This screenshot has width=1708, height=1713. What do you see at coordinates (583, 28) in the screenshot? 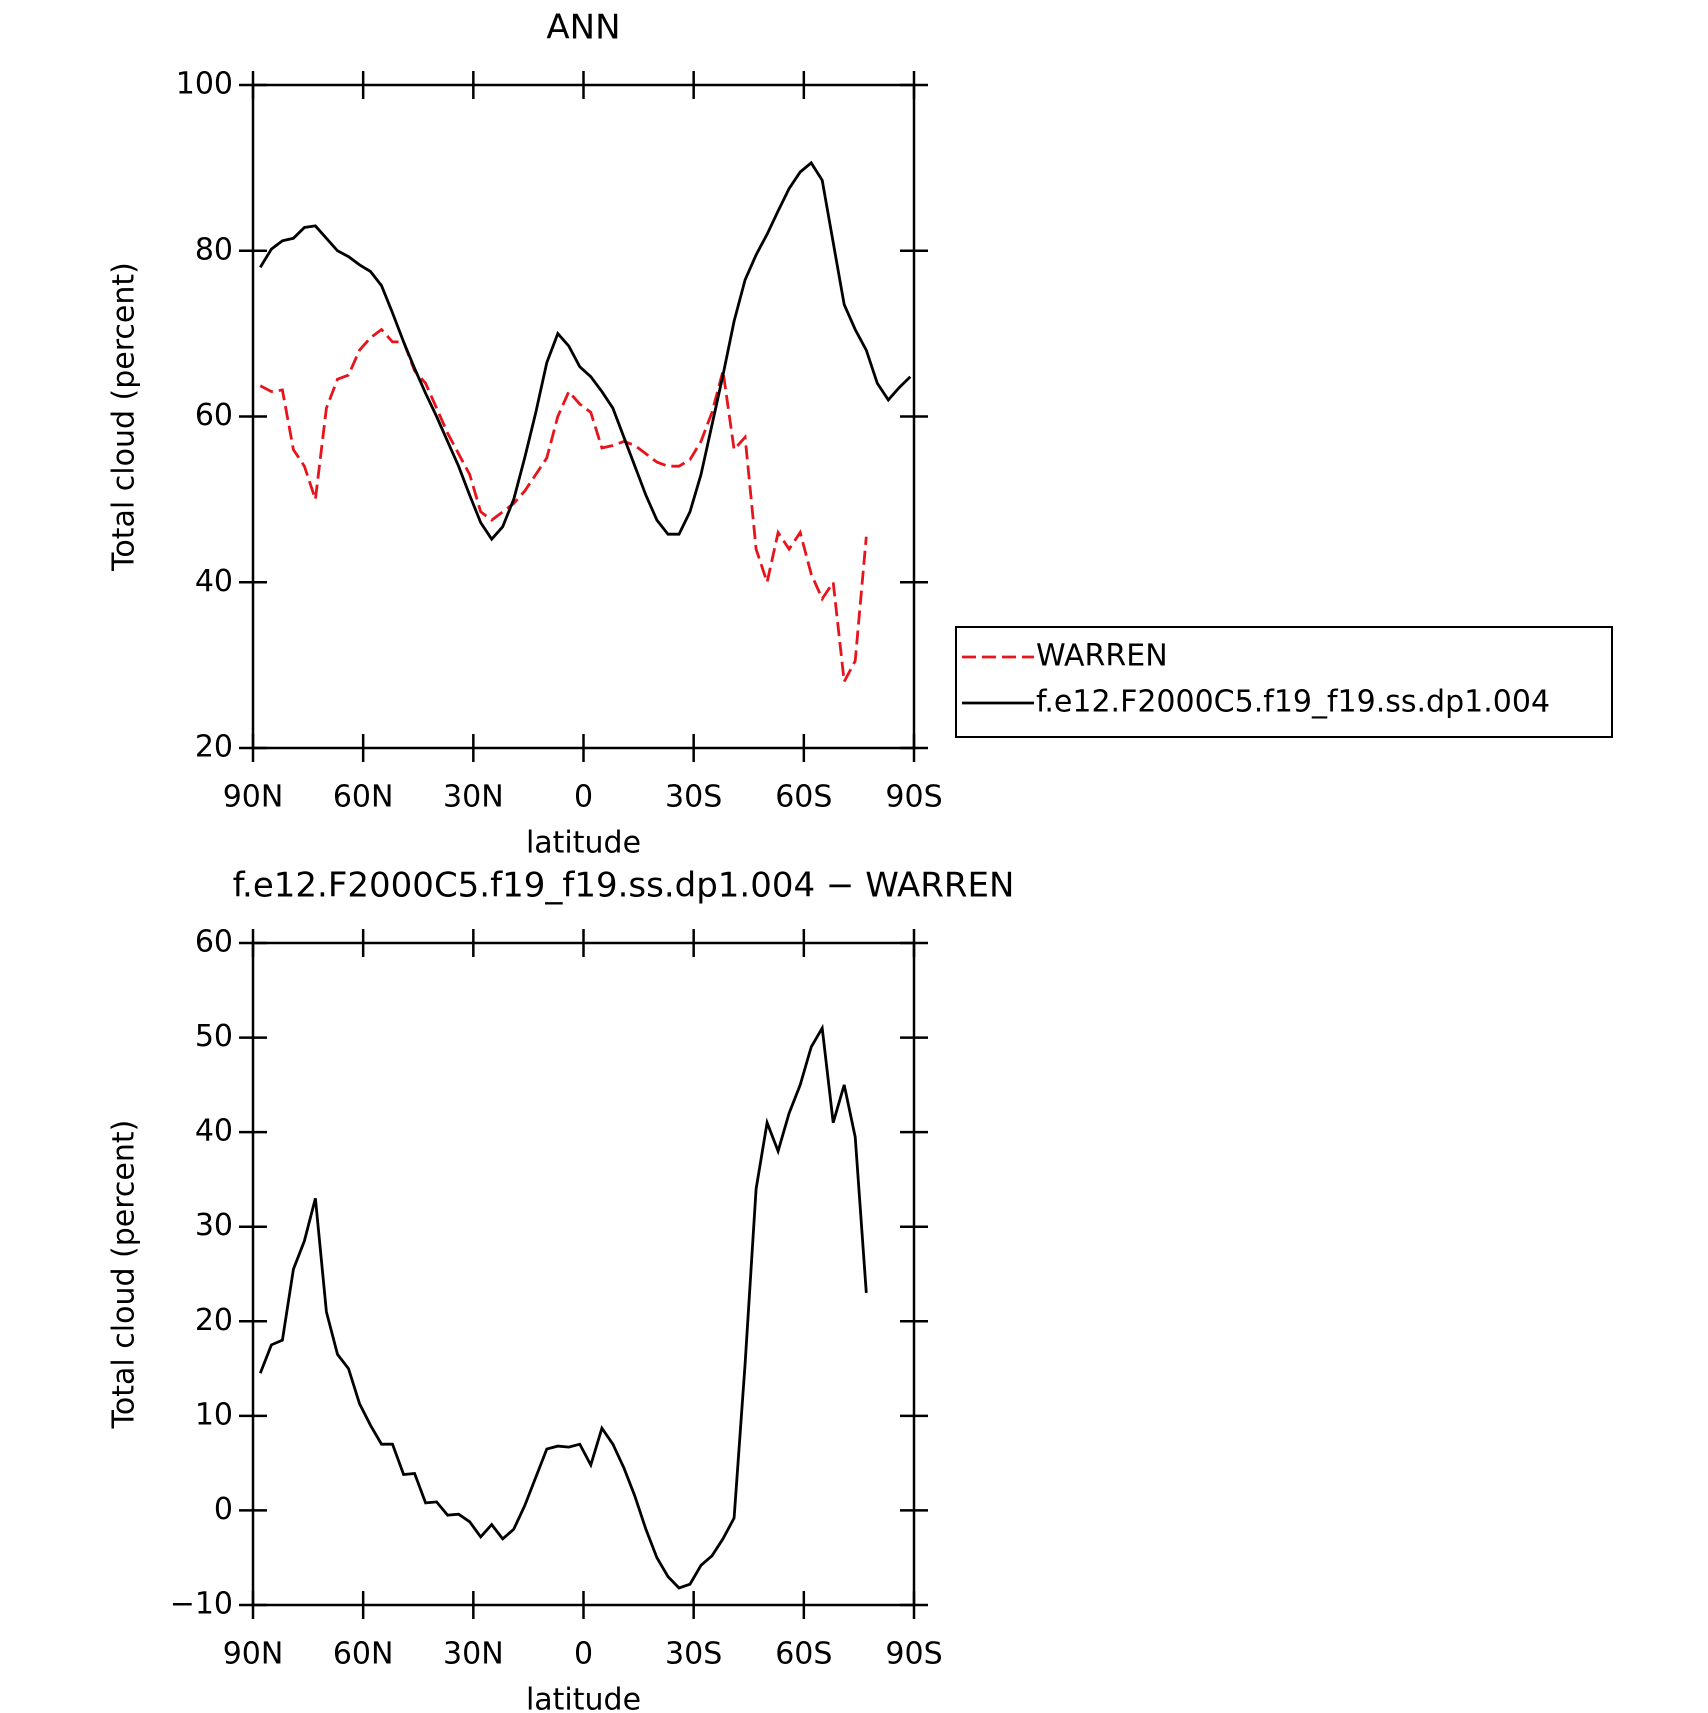
I see `chart-title: ANN` at bounding box center [583, 28].